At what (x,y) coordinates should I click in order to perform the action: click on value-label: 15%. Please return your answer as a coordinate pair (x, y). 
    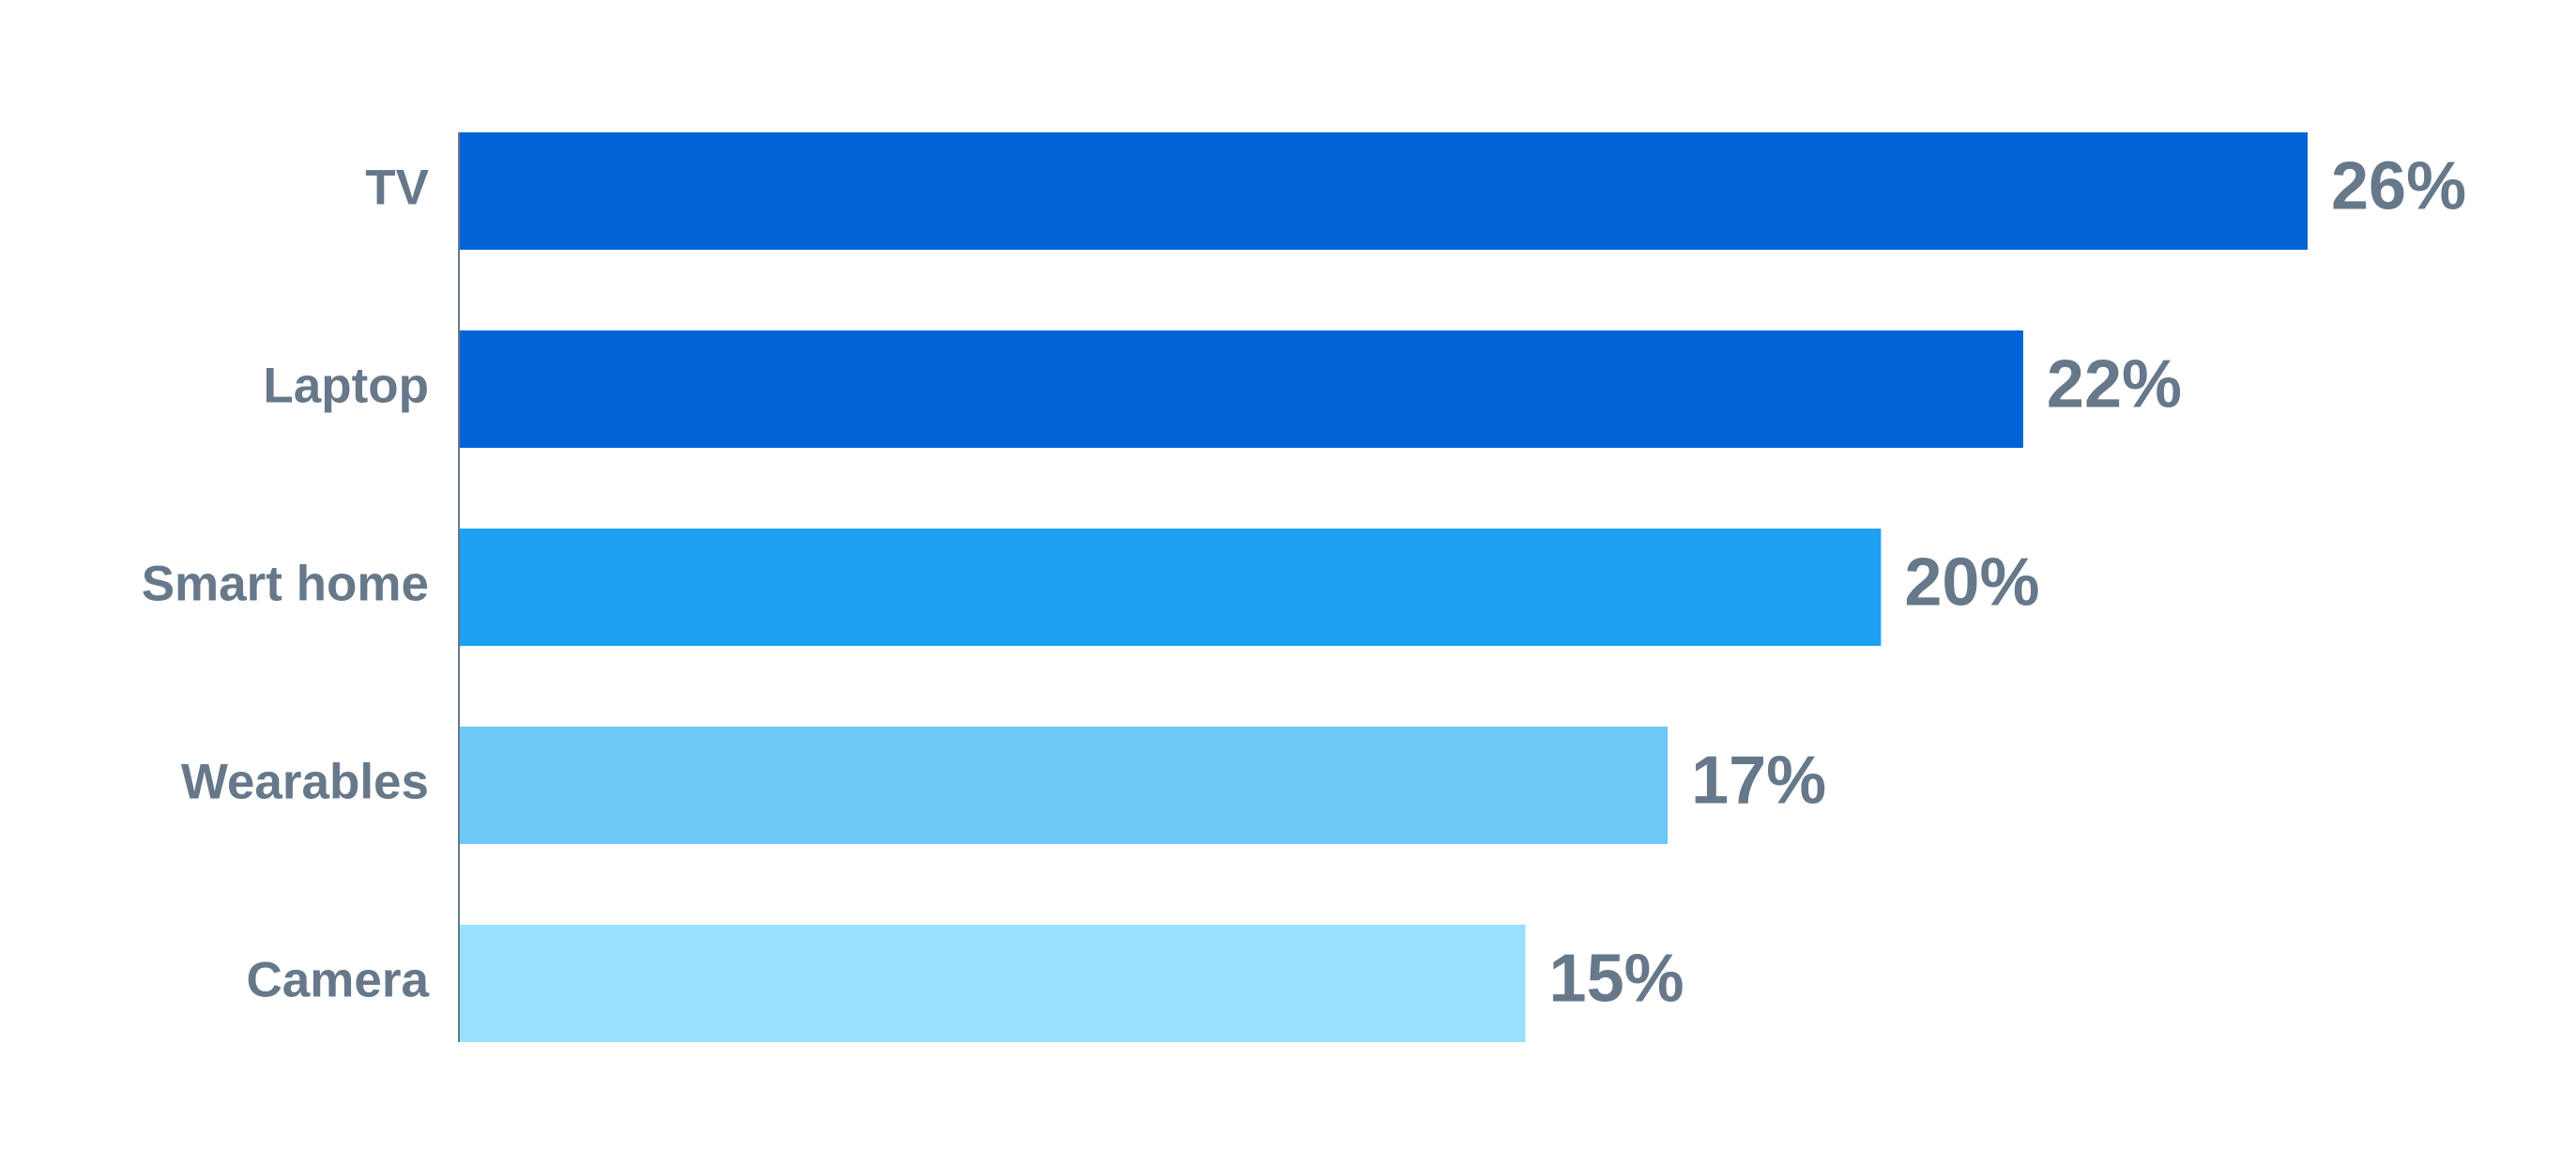
    Looking at the image, I should click on (1616, 979).